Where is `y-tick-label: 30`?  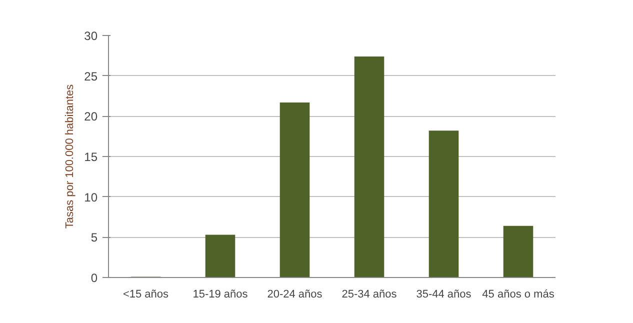
y-tick-label: 30 is located at coordinates (91, 36).